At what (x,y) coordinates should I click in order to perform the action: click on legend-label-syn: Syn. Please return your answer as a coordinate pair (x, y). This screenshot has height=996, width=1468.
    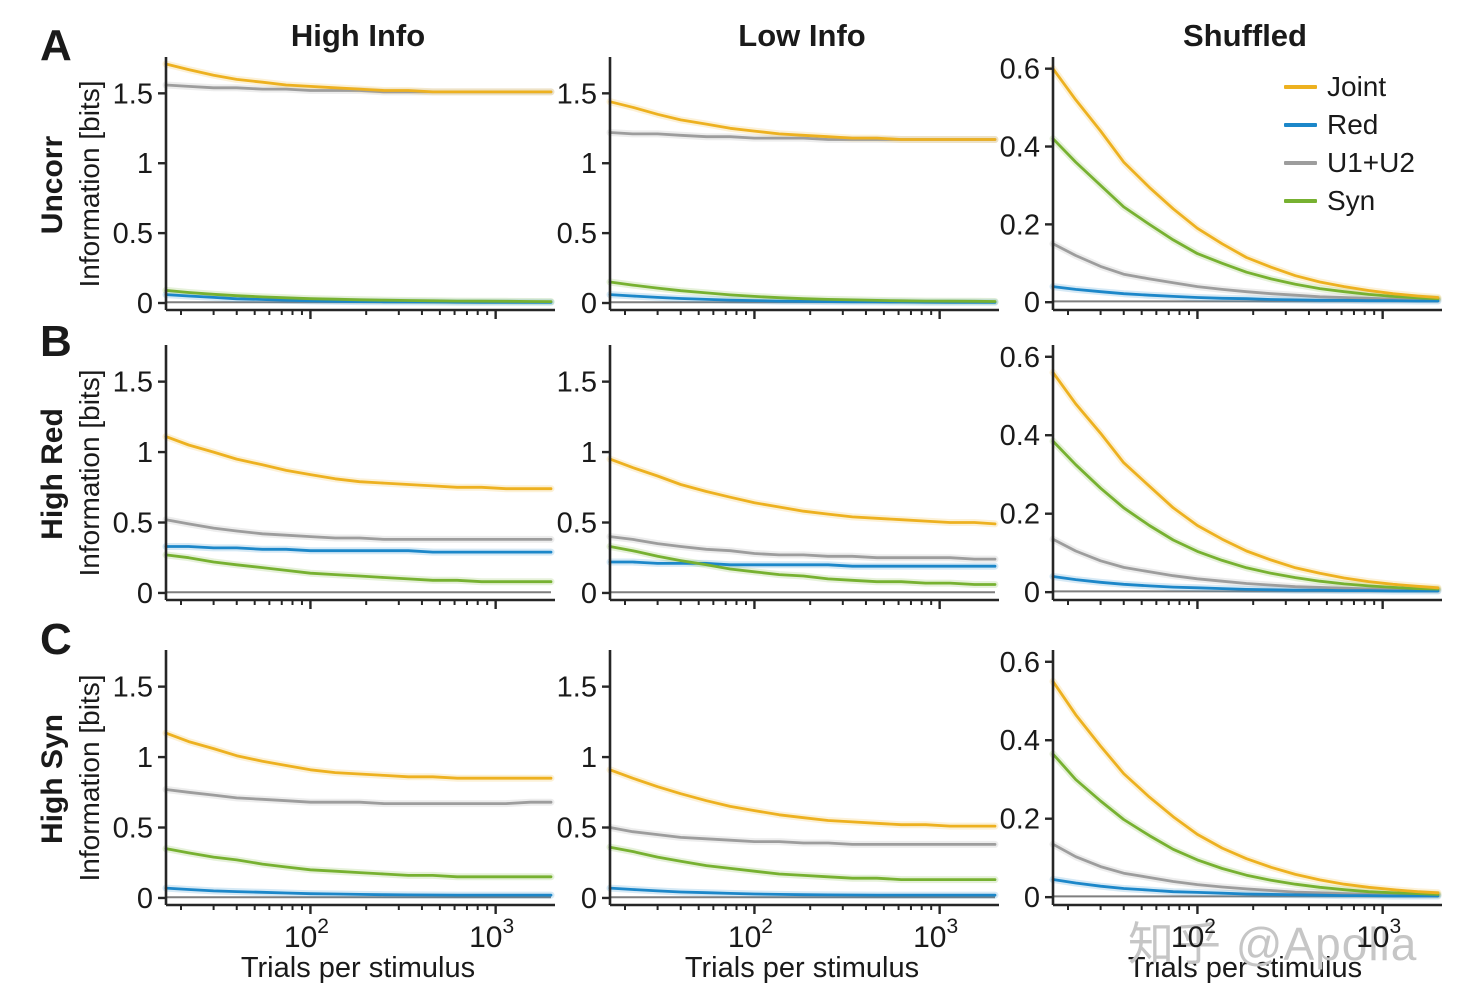
    Looking at the image, I should click on (1351, 200).